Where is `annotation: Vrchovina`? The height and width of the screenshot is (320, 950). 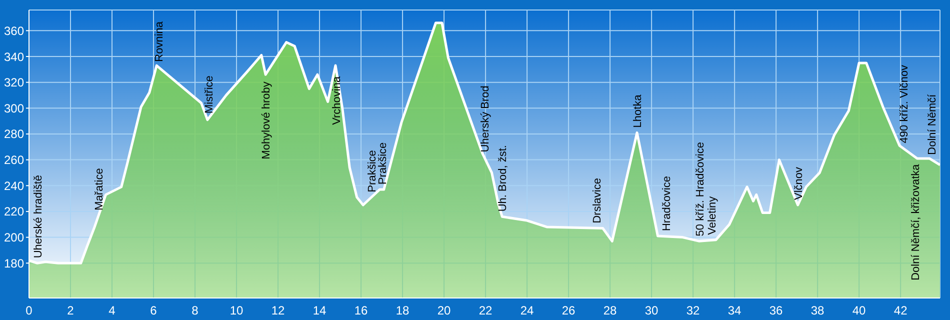
annotation: Vrchovina is located at coordinates (337, 100).